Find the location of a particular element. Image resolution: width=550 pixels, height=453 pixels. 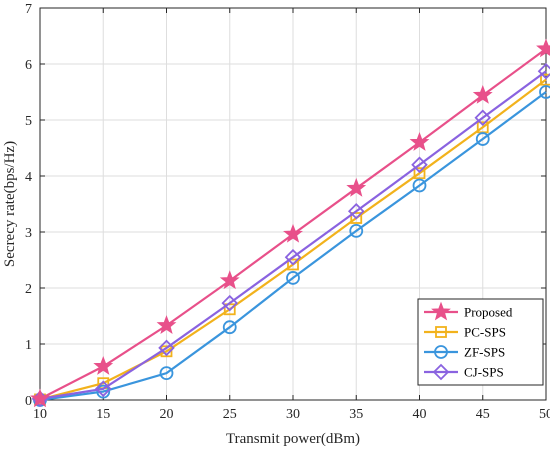

x-tick-label: 35 is located at coordinates (356, 414).